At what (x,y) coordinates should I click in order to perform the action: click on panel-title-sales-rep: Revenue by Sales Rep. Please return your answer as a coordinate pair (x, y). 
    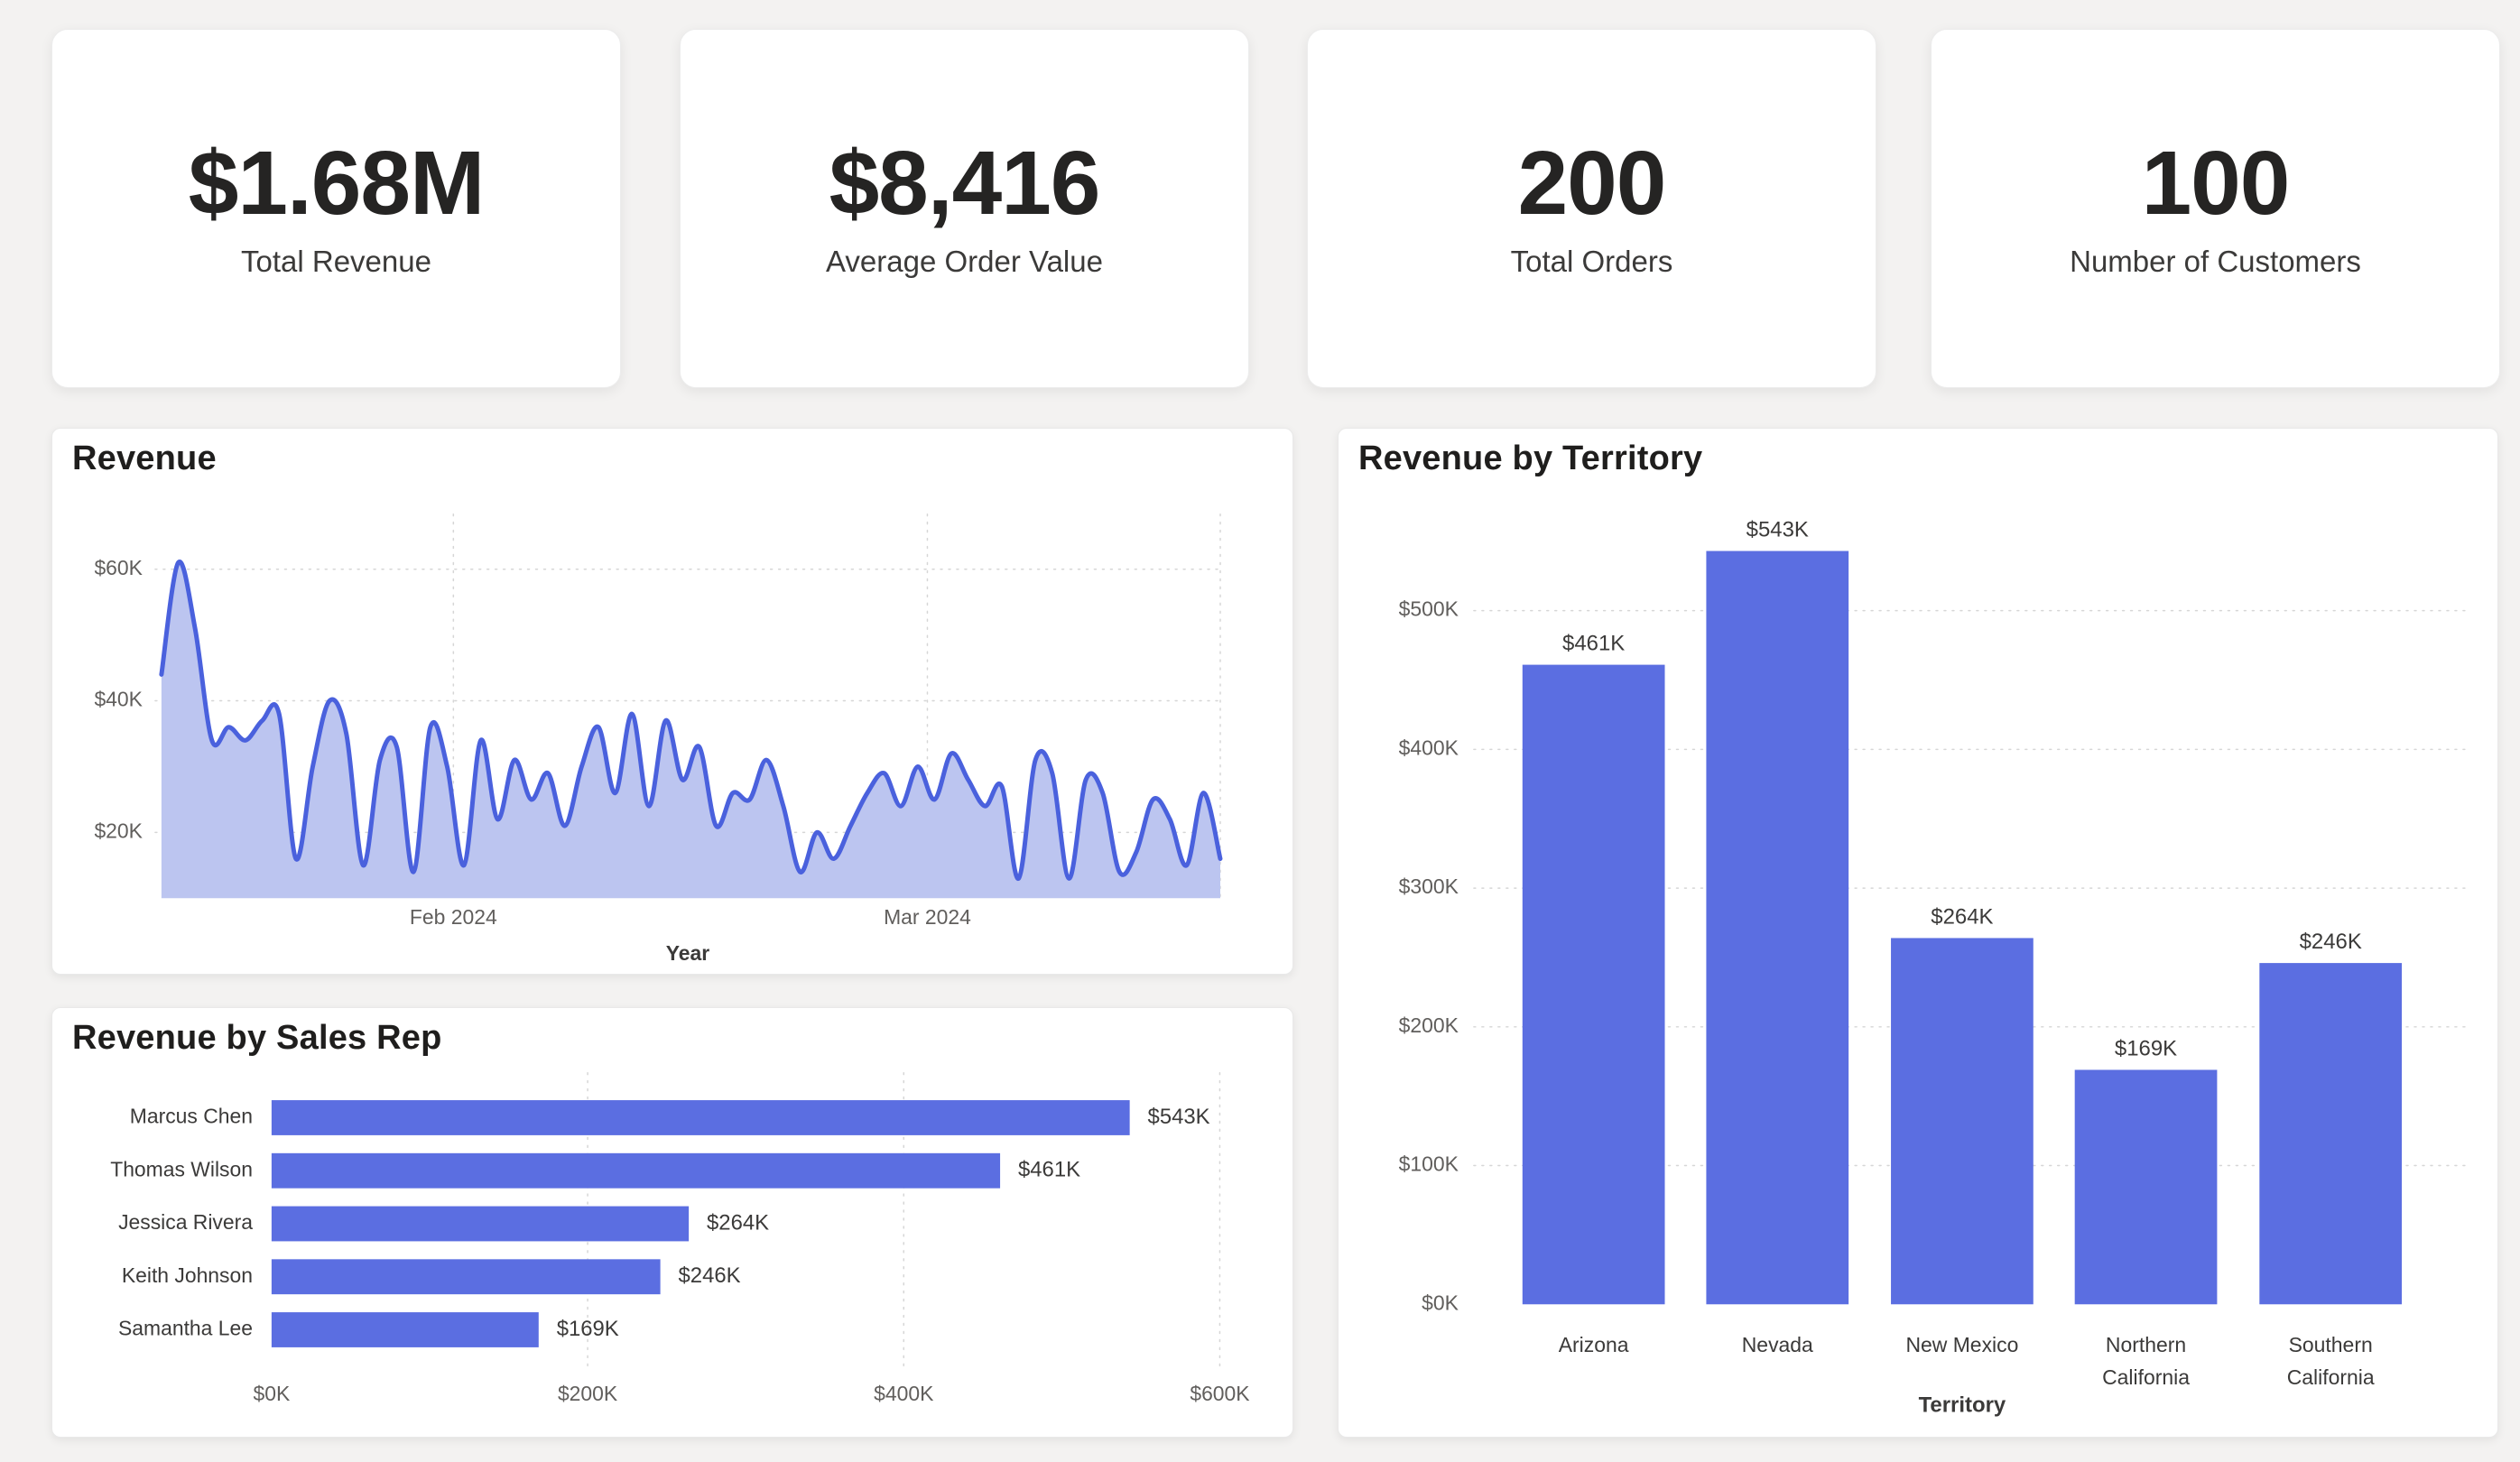
    Looking at the image, I should click on (257, 1038).